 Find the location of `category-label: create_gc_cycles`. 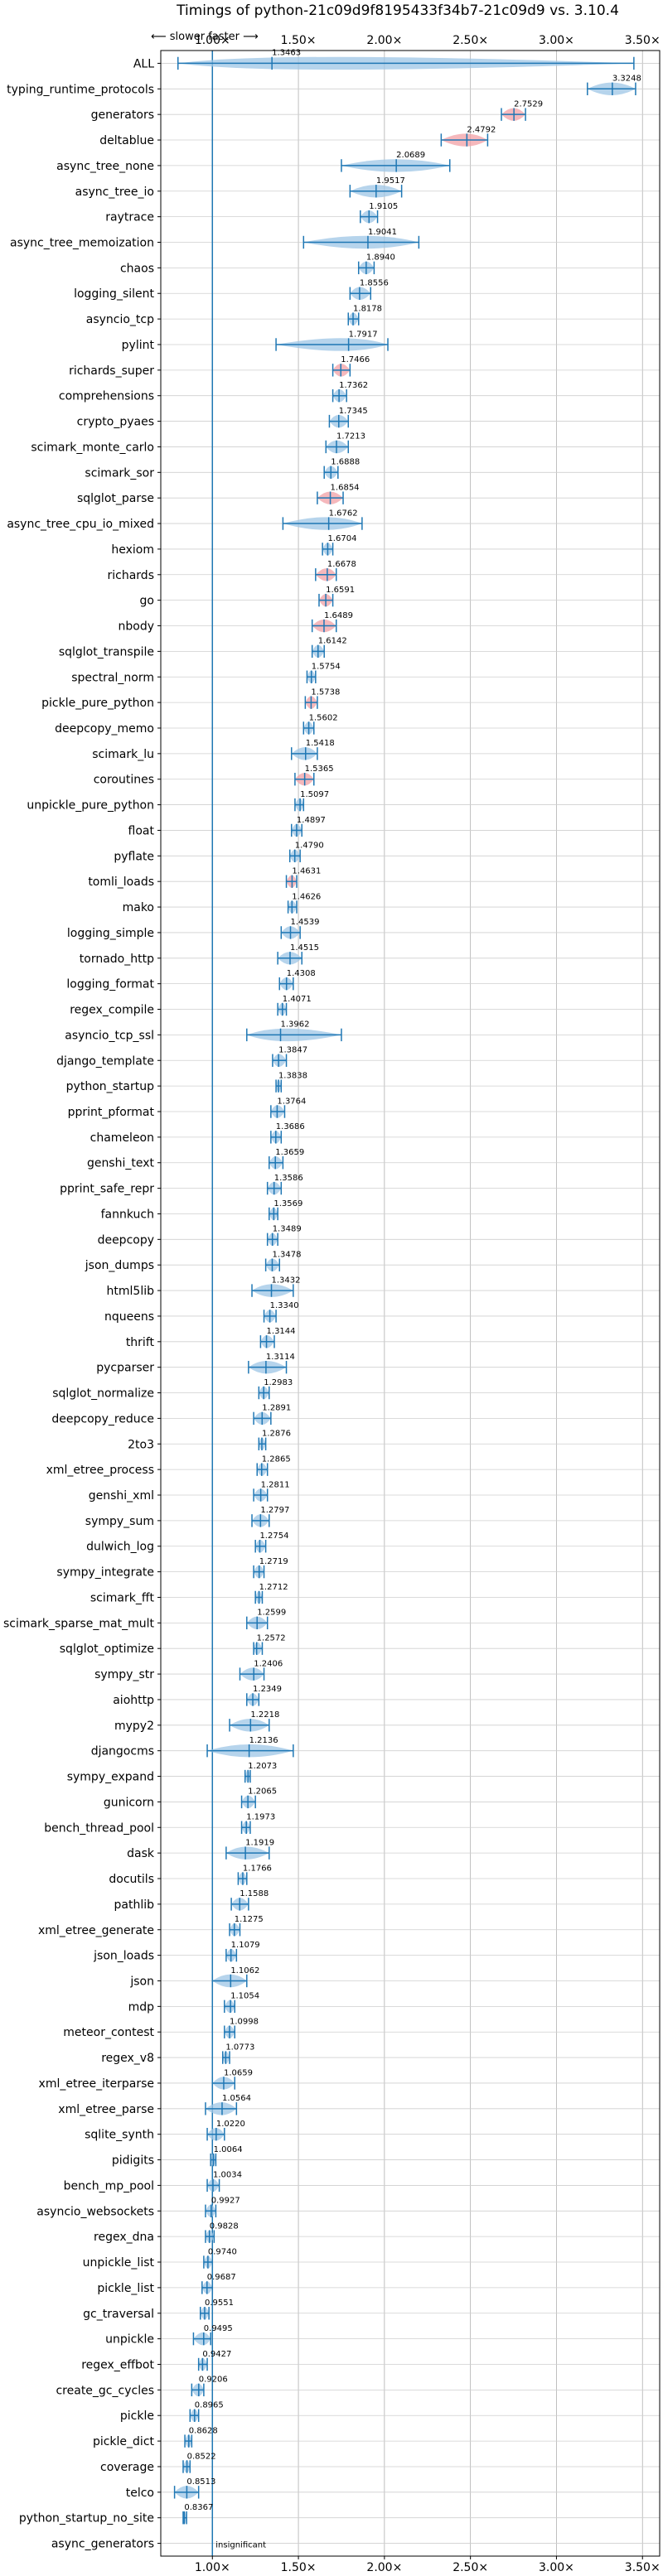

category-label: create_gc_cycles is located at coordinates (105, 2390).